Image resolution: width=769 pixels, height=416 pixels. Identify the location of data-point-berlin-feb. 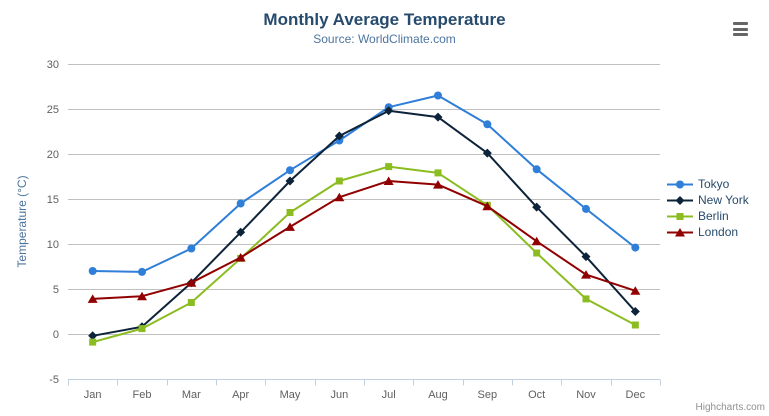
(142, 329).